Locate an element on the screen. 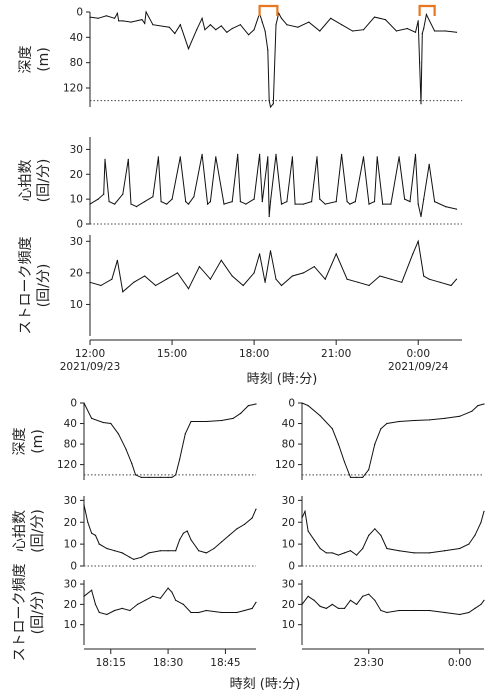 This screenshot has width=500, height=700. y-tick-label: 10 is located at coordinates (70, 545).